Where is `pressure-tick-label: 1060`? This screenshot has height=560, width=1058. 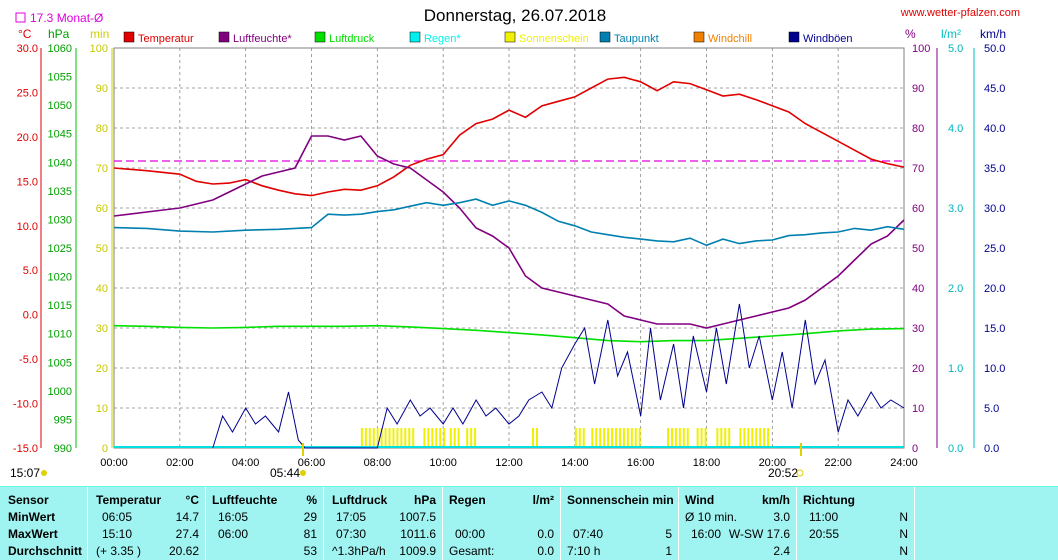 pressure-tick-label: 1060 is located at coordinates (60, 49).